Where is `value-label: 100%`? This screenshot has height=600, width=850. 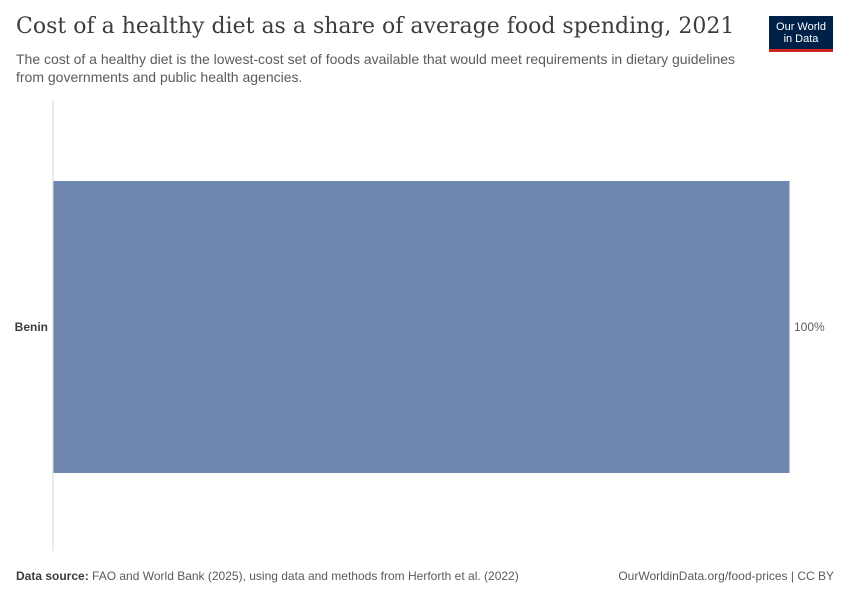
value-label: 100% is located at coordinates (809, 327).